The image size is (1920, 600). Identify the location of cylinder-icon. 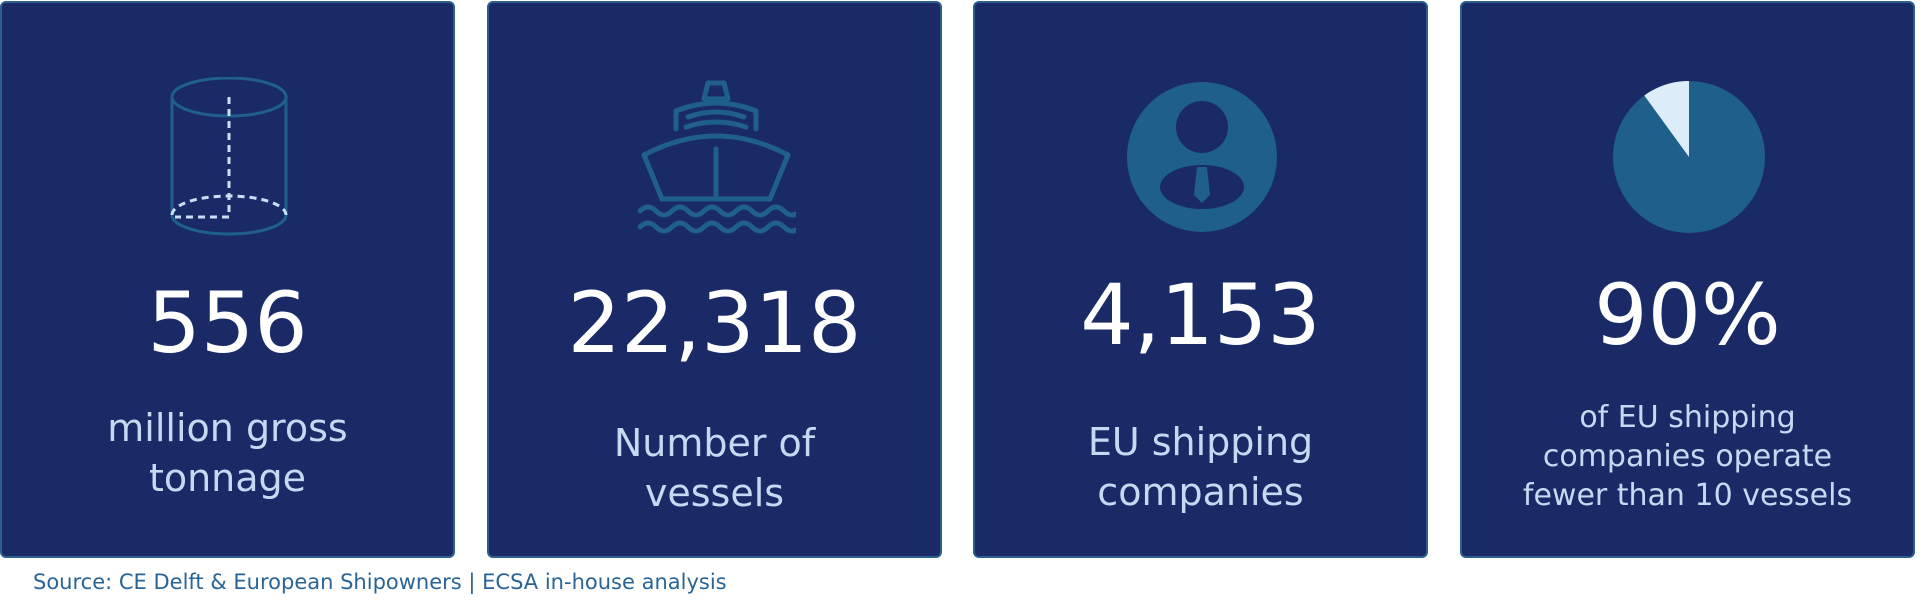
(229, 156).